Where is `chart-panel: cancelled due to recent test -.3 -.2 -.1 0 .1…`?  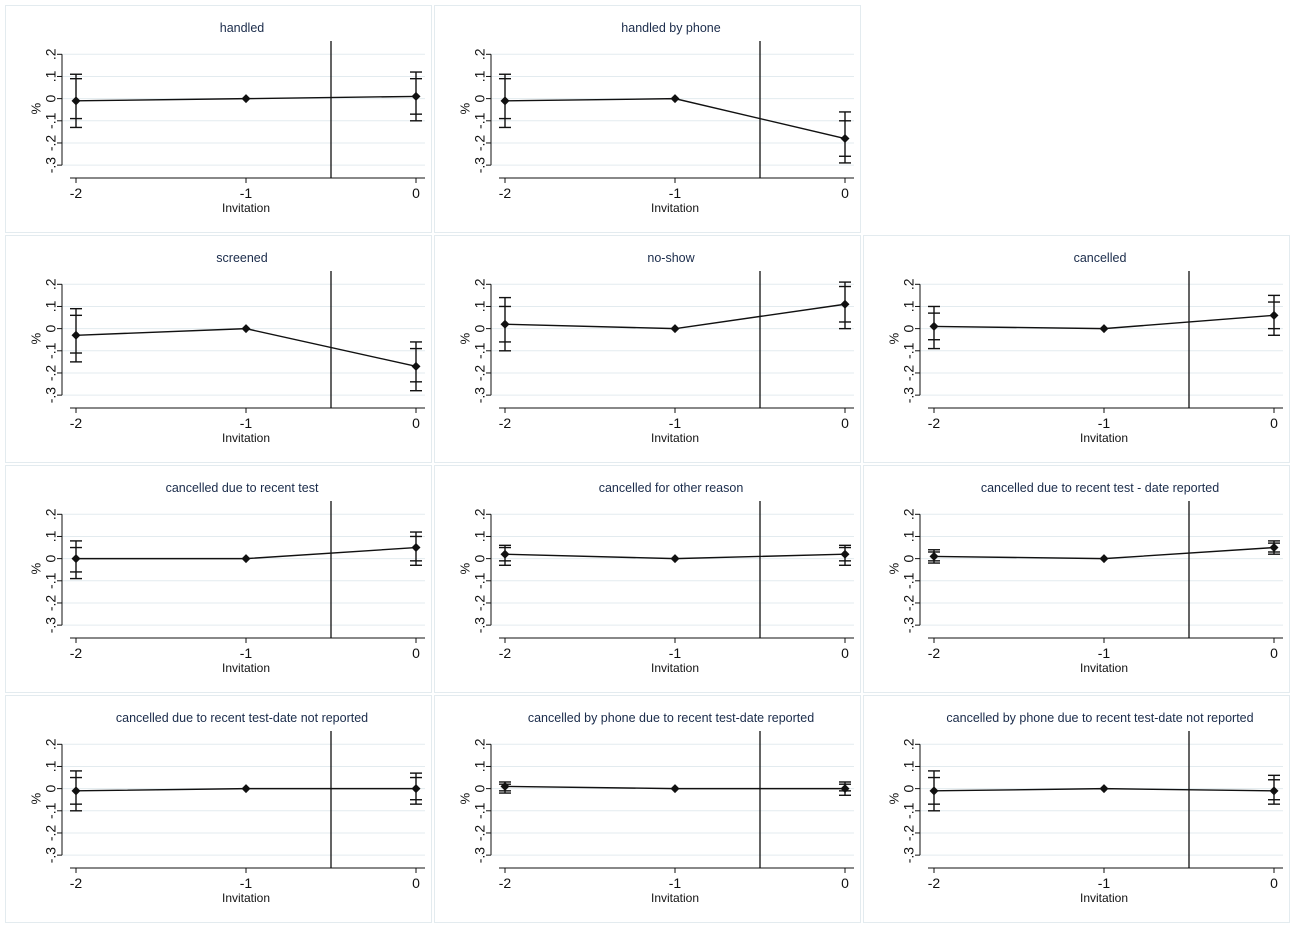
chart-panel: cancelled due to recent test -.3 -.2 -.1 0 .1… is located at coordinates (218, 579).